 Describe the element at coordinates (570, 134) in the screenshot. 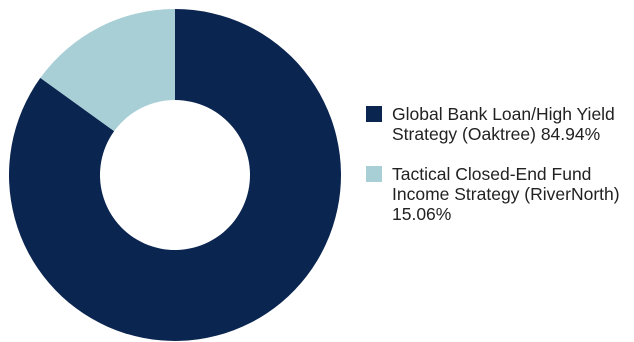

I see `legend-value-oaktree: 84.94%` at that location.